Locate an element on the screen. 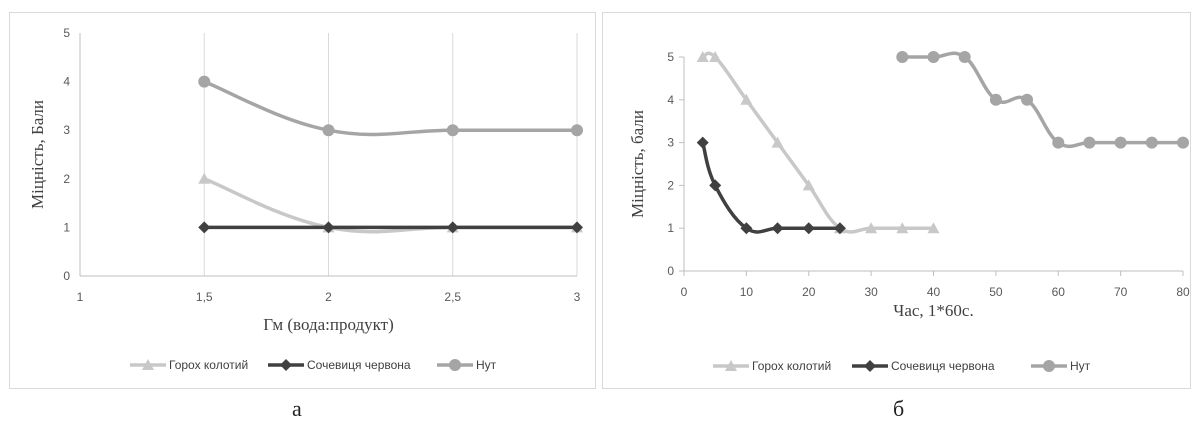 Image resolution: width=1197 pixels, height=423 pixels. x-tick-label: 1 is located at coordinates (80, 297).